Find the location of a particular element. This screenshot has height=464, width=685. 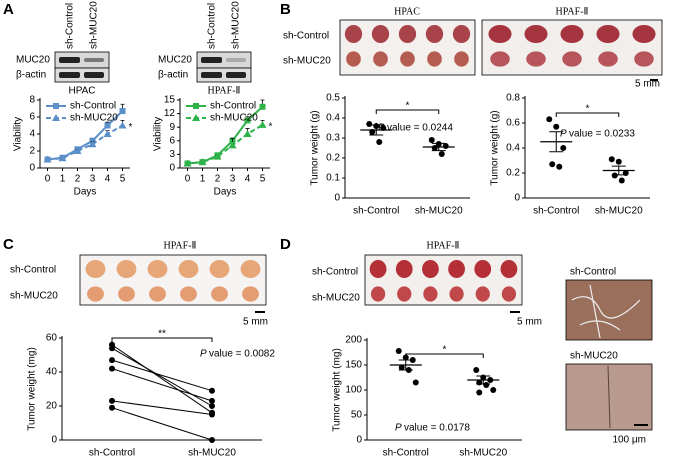

y-tick-label: 2 is located at coordinates (32, 151).